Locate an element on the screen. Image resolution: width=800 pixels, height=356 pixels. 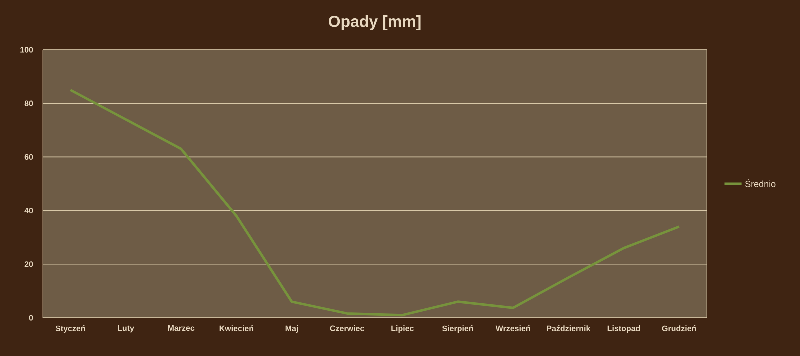
y-tick-label: 100 is located at coordinates (27, 50).